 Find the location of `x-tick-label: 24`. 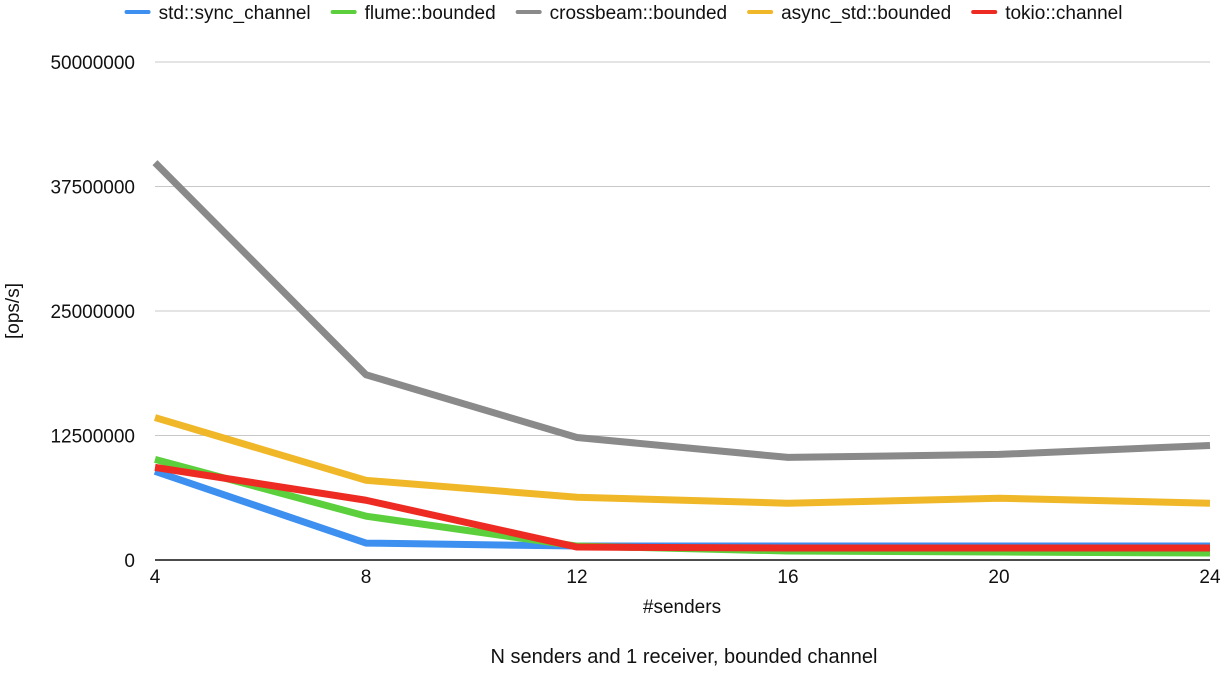

x-tick-label: 24 is located at coordinates (1210, 577).